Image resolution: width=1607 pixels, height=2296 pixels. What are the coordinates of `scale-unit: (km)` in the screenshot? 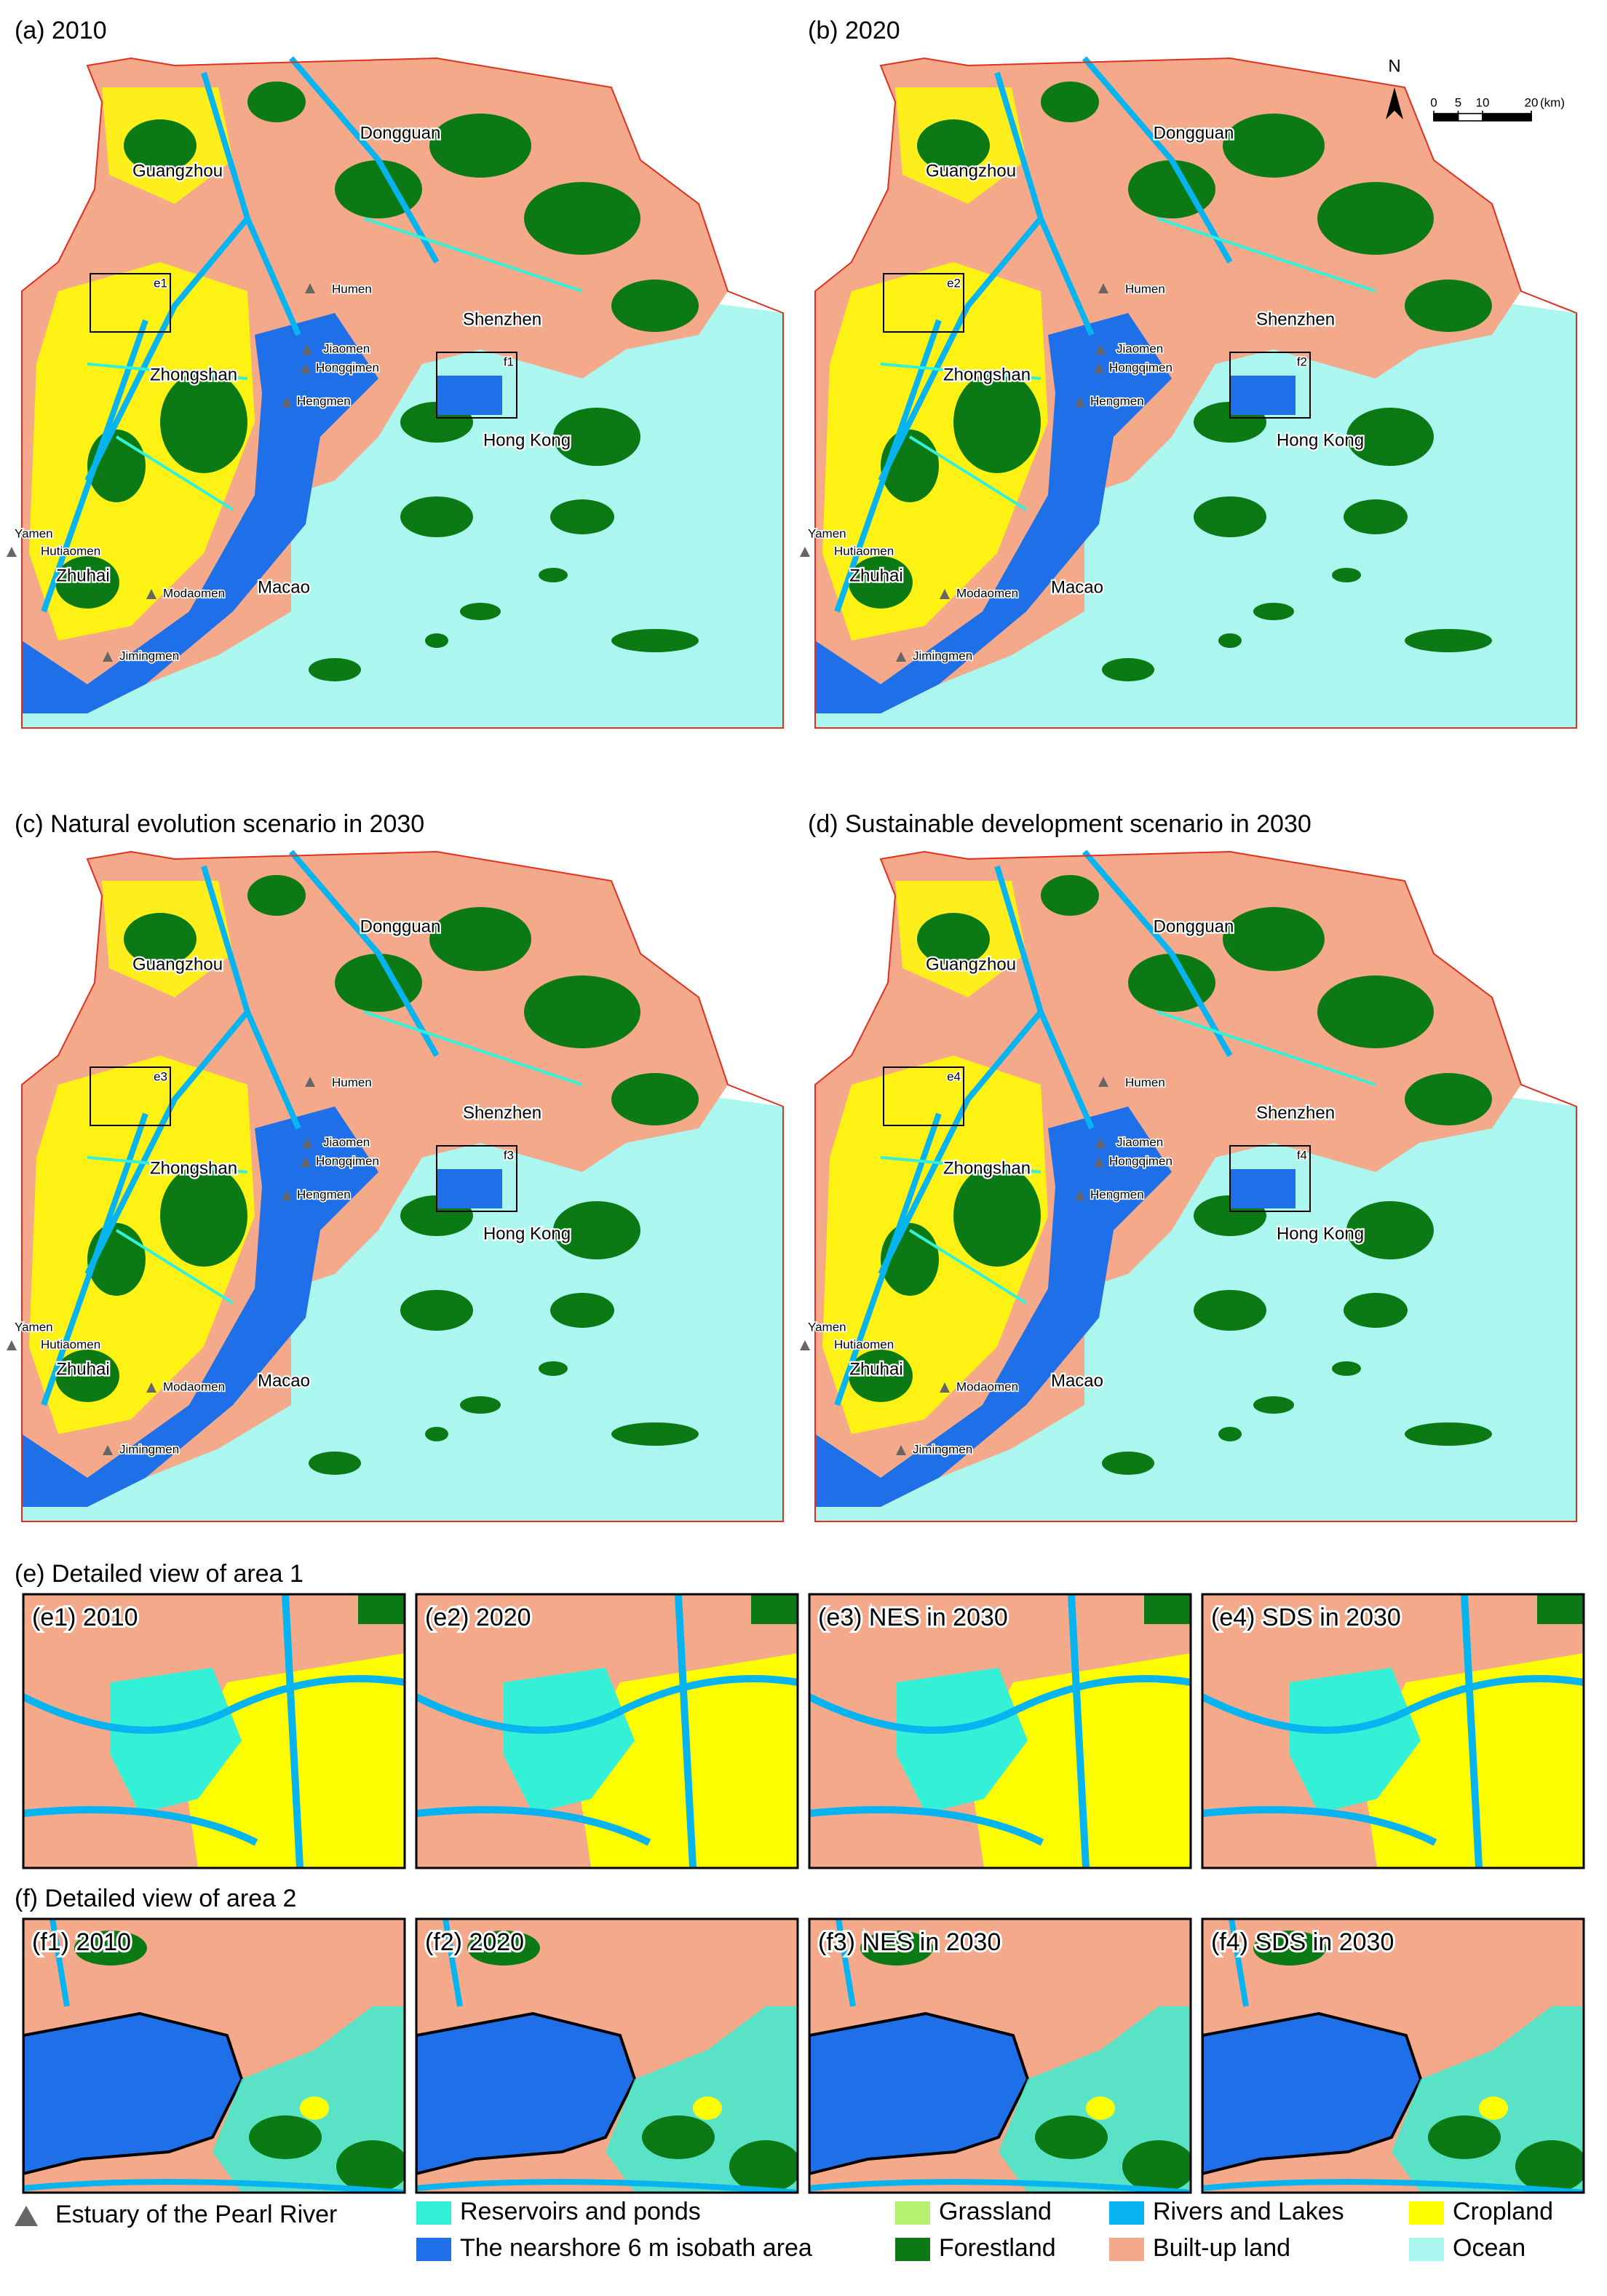 It's located at (1553, 102).